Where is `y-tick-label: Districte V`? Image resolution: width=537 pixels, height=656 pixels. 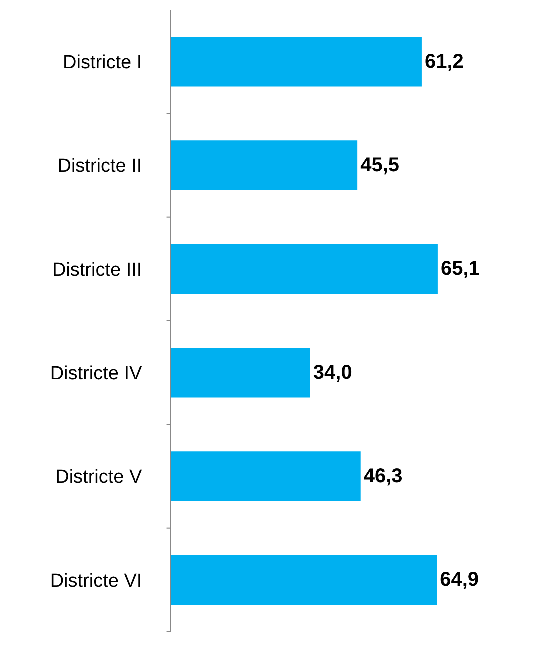
y-tick-label: Districte V is located at coordinates (99, 477).